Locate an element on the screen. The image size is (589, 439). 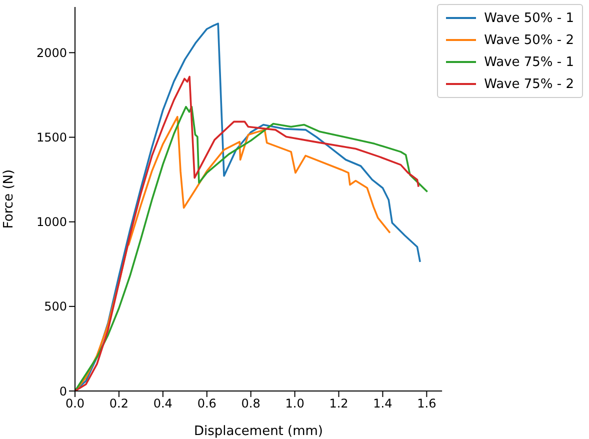
x-tick-label: 0.8 is located at coordinates (250, 403).